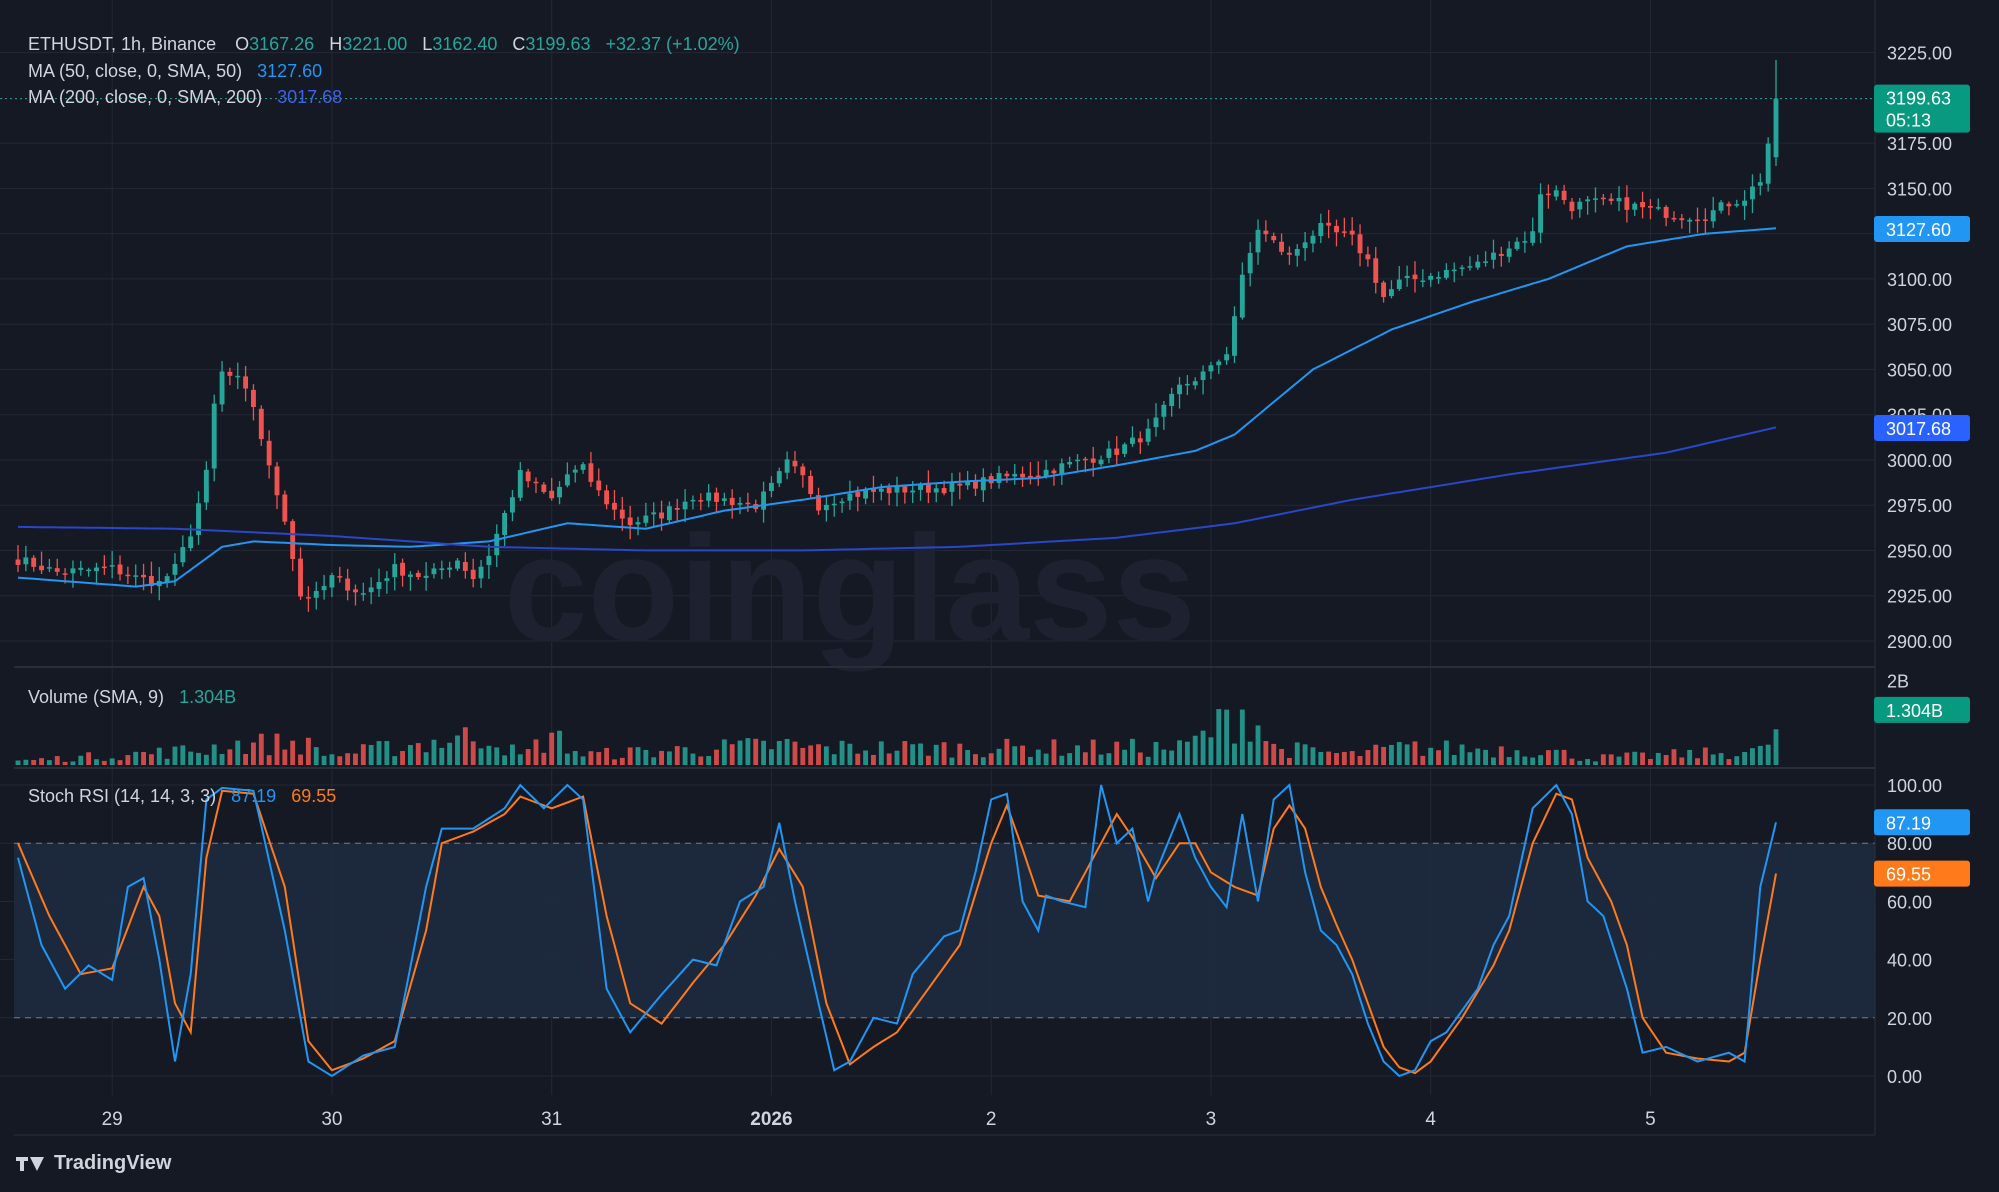 The image size is (1999, 1192). Describe the element at coordinates (31, 1164) in the screenshot. I see `tradingview-logo-icon` at that location.